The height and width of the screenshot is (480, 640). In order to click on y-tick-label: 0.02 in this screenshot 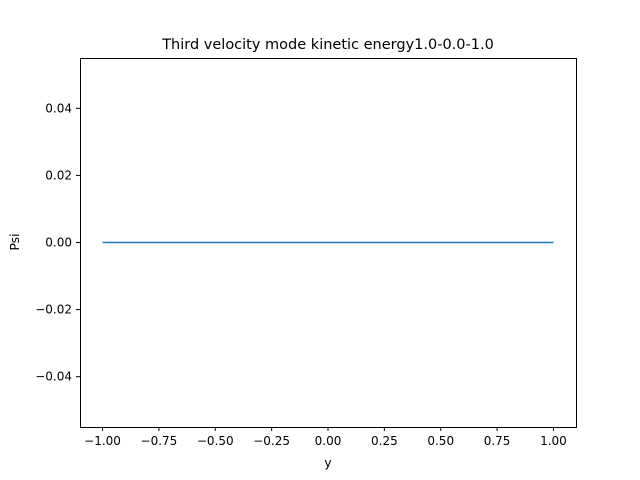, I will do `click(58, 175)`.